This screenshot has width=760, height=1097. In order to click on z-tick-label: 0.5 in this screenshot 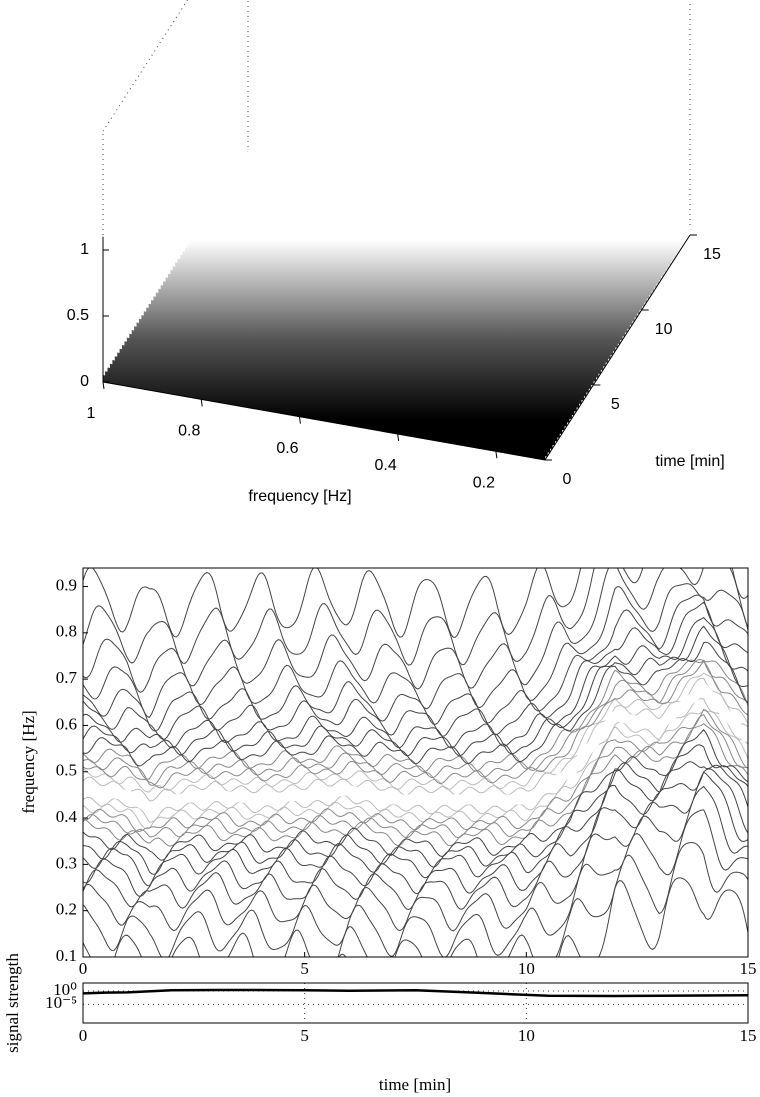, I will do `click(78, 315)`.